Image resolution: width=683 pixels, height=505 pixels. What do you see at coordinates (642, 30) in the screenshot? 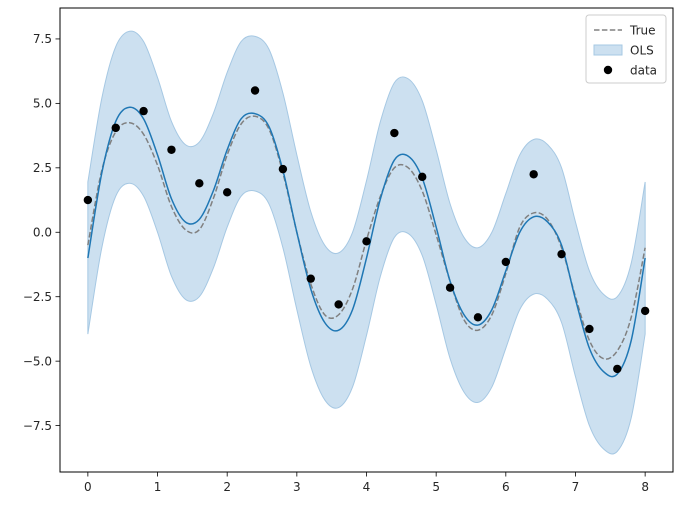
I see `legend-true-label: True` at bounding box center [642, 30].